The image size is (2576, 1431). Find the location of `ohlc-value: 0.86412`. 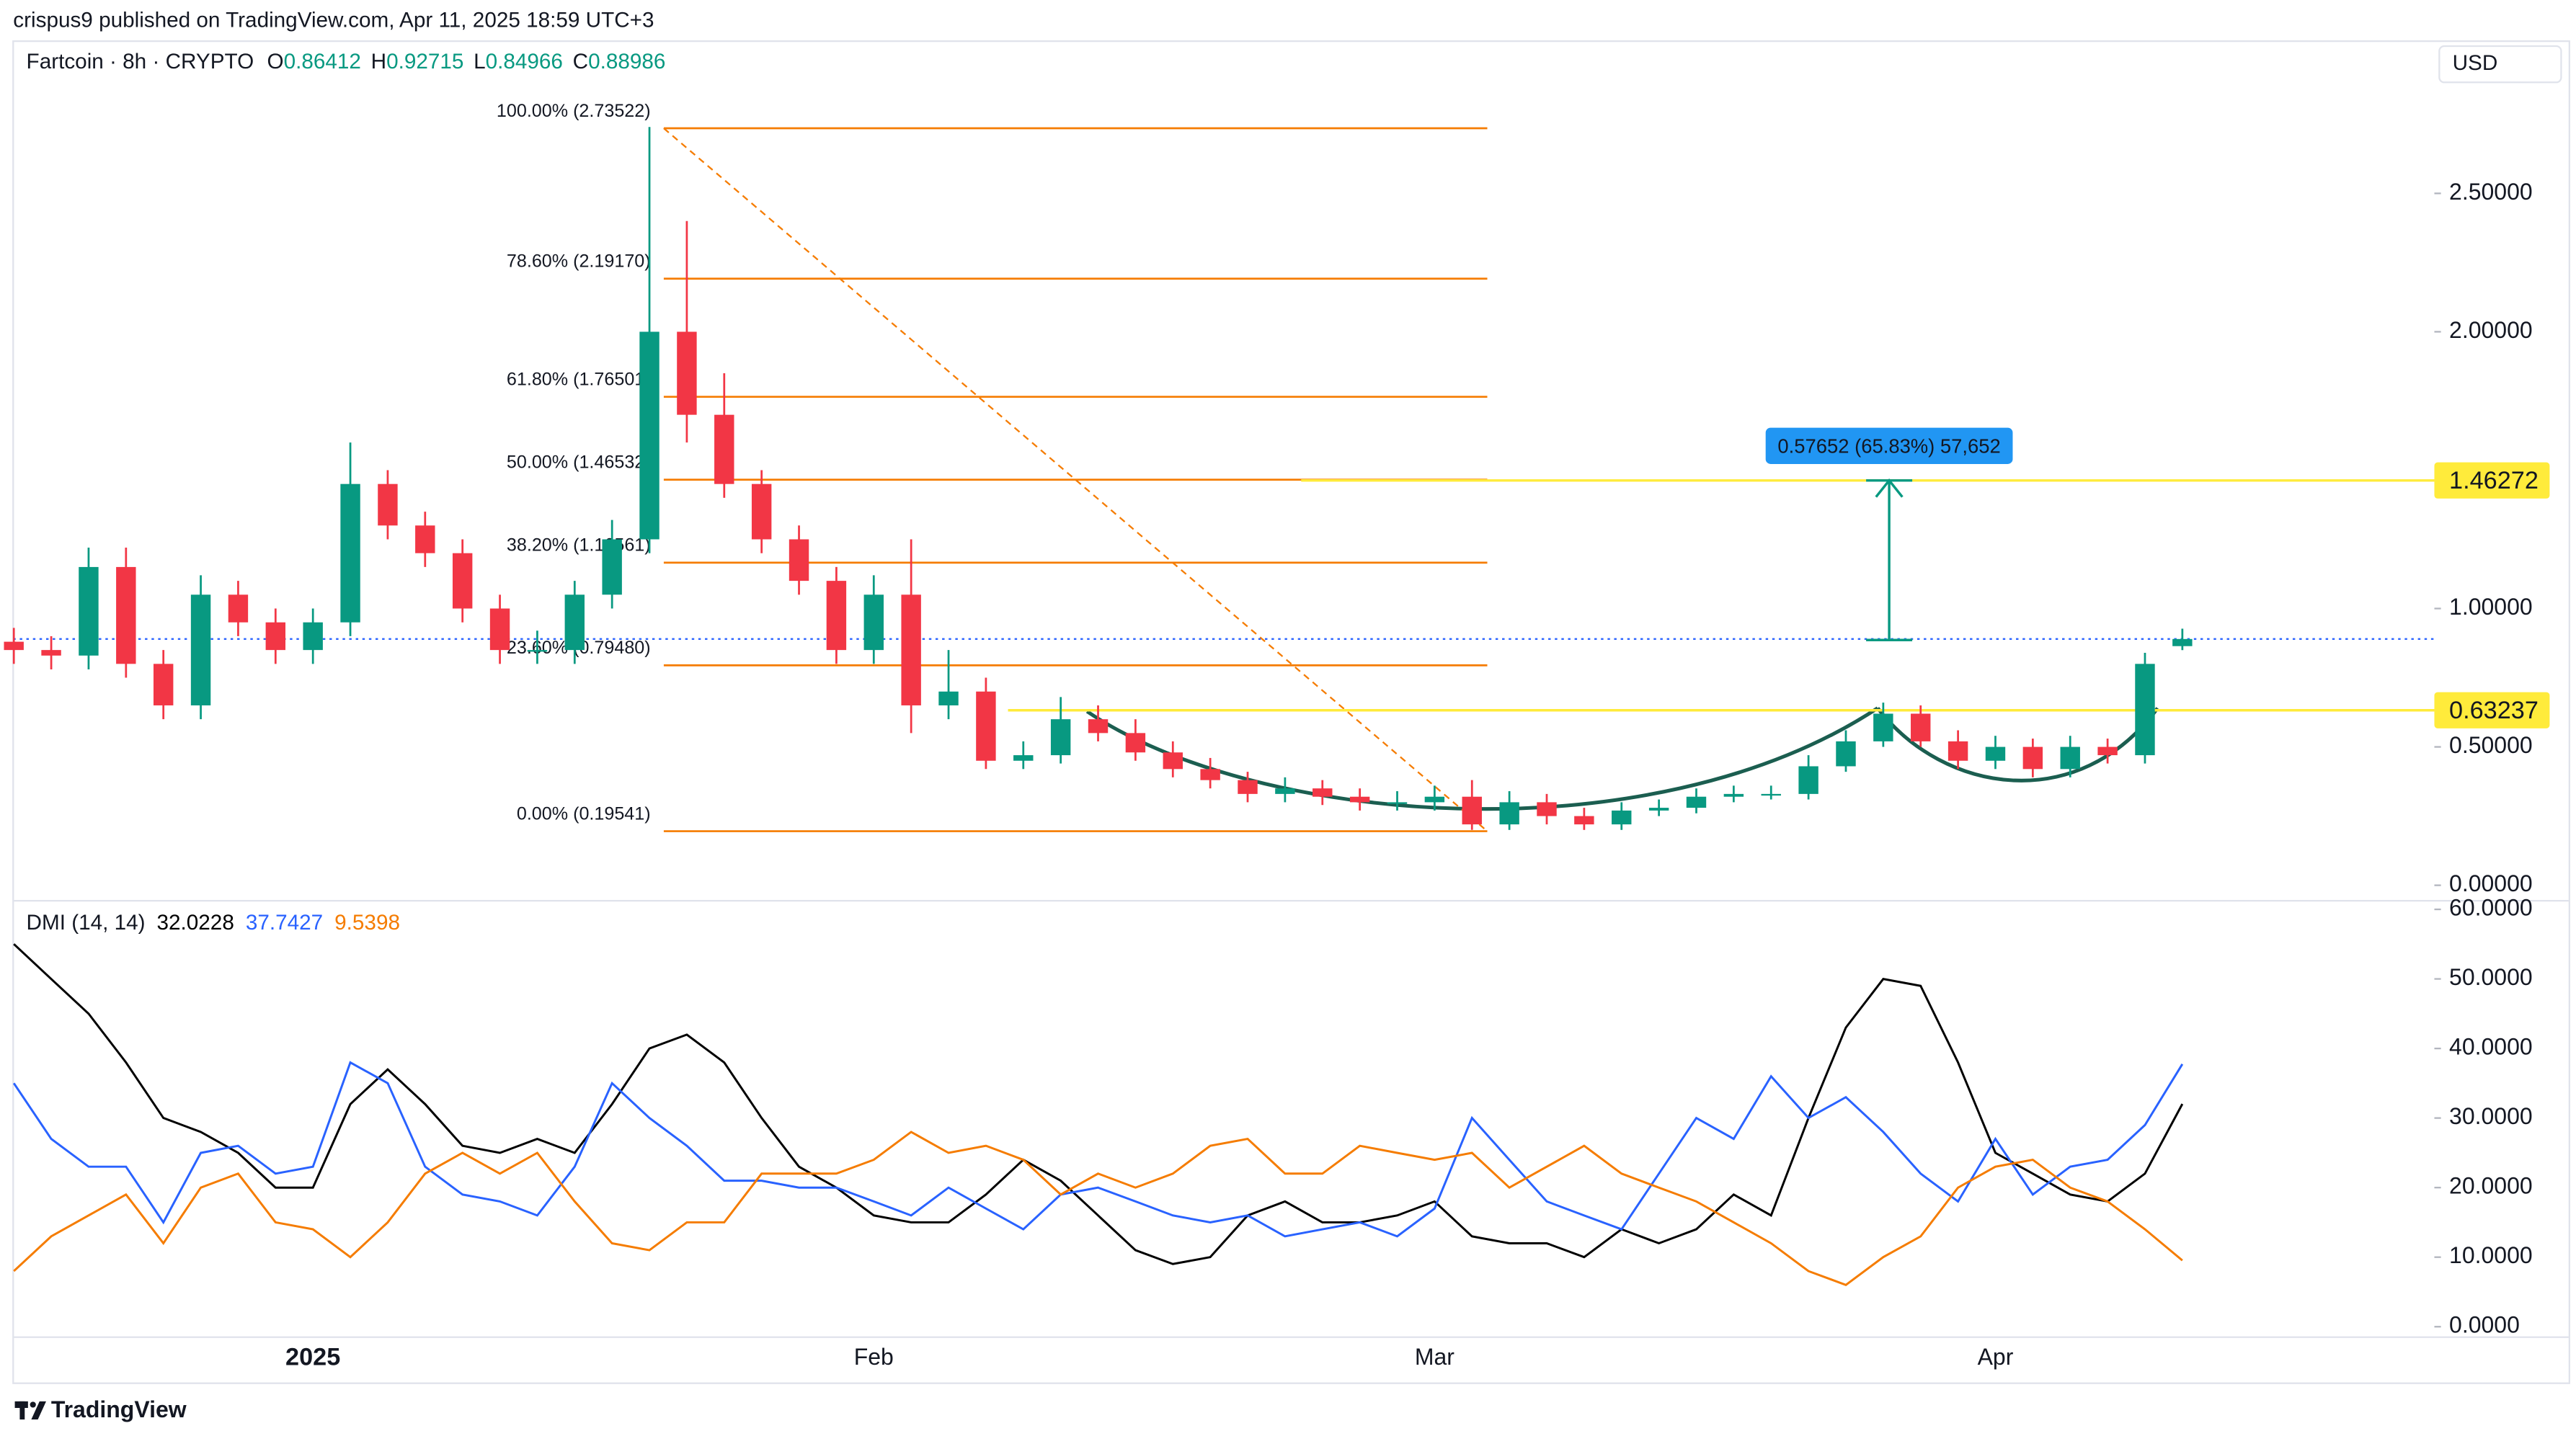

ohlc-value: 0.86412 is located at coordinates (322, 62).